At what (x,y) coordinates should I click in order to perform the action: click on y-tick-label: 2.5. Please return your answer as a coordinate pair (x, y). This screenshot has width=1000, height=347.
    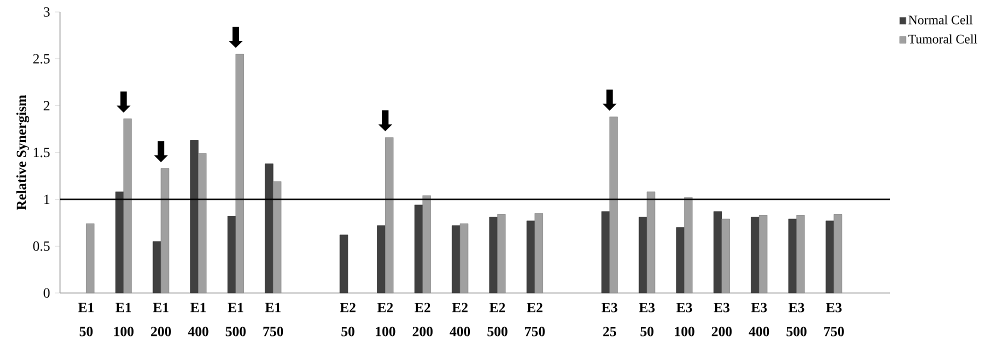
    Looking at the image, I should click on (41, 59).